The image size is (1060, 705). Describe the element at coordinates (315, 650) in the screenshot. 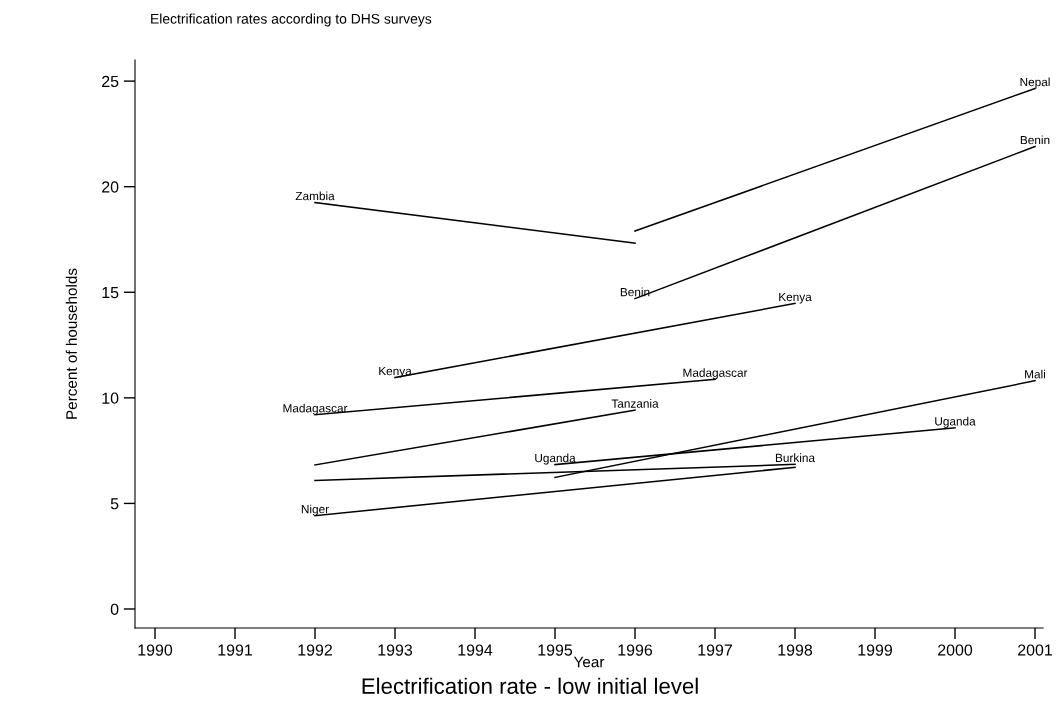

I see `x-tick-label: 1992` at that location.